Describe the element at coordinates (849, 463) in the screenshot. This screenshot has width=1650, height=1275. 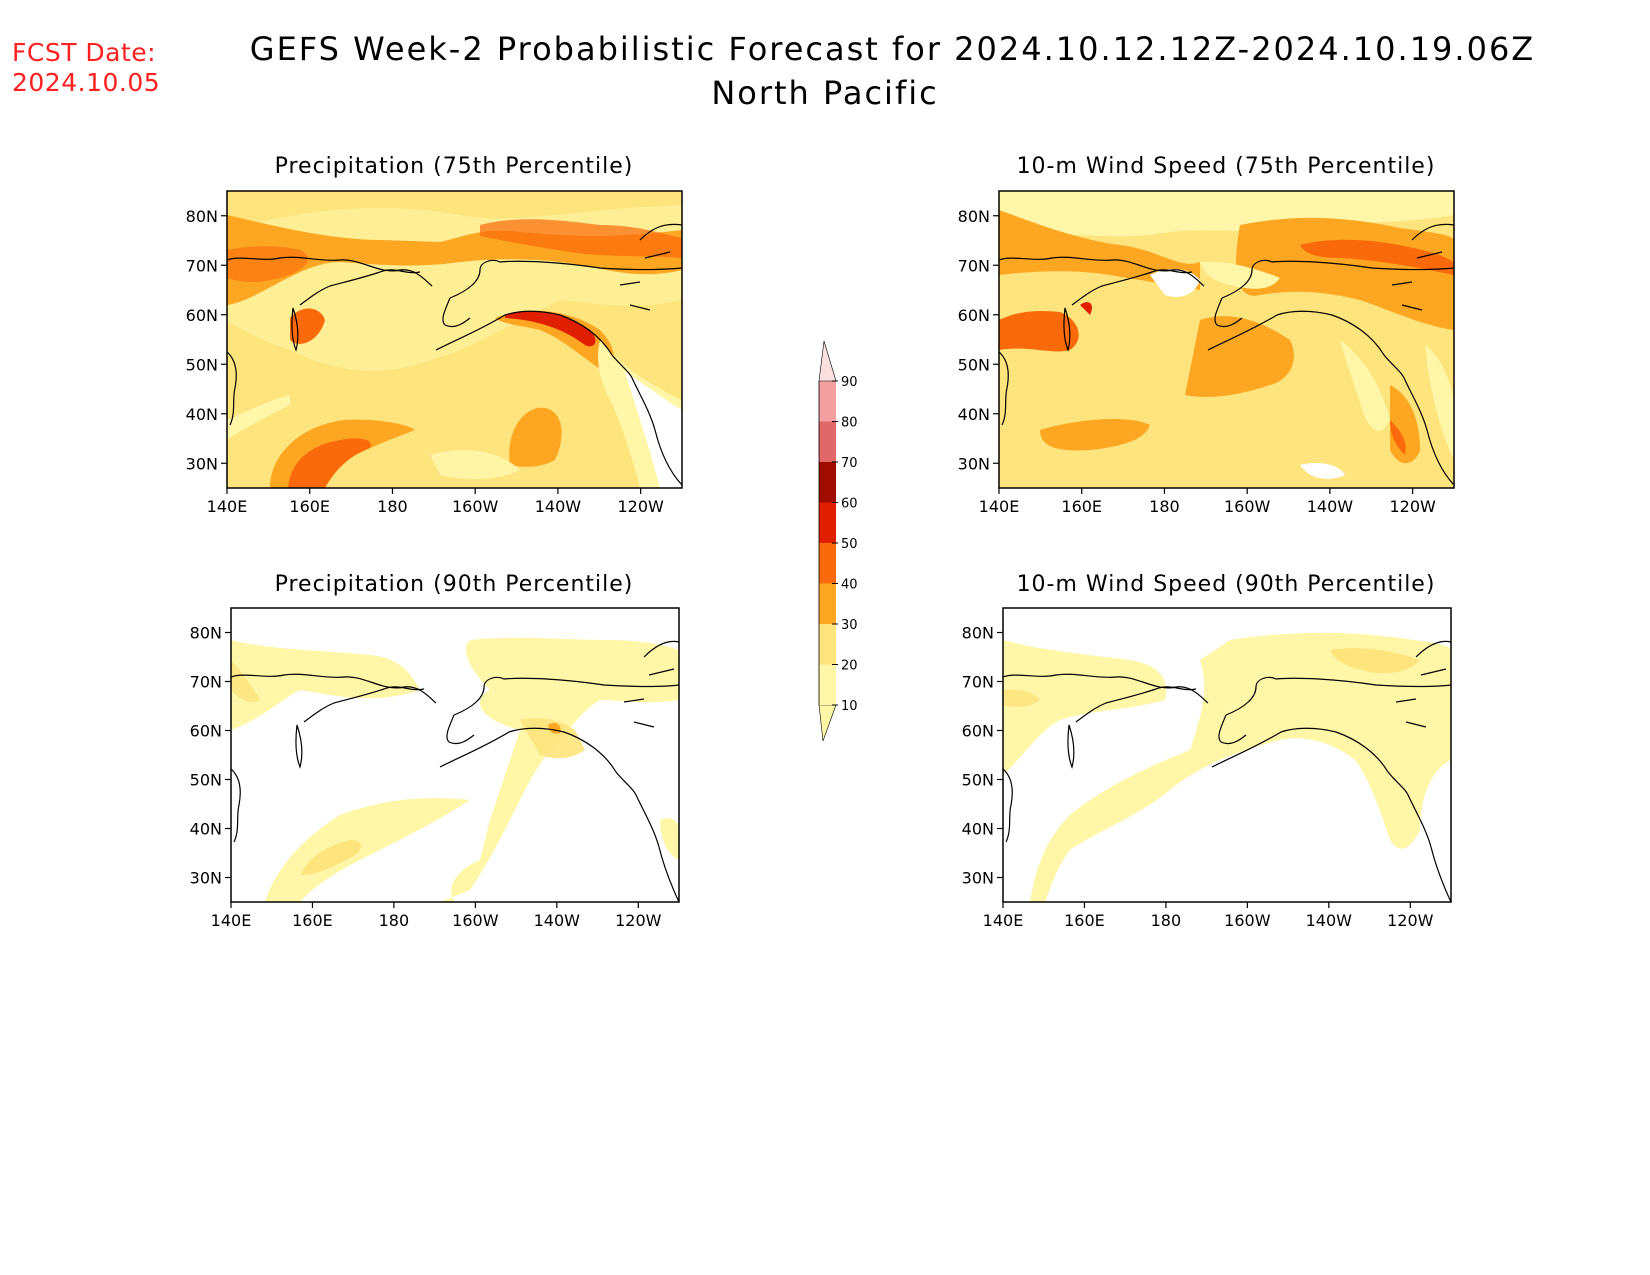
I see `colorbar-label: 70` at that location.